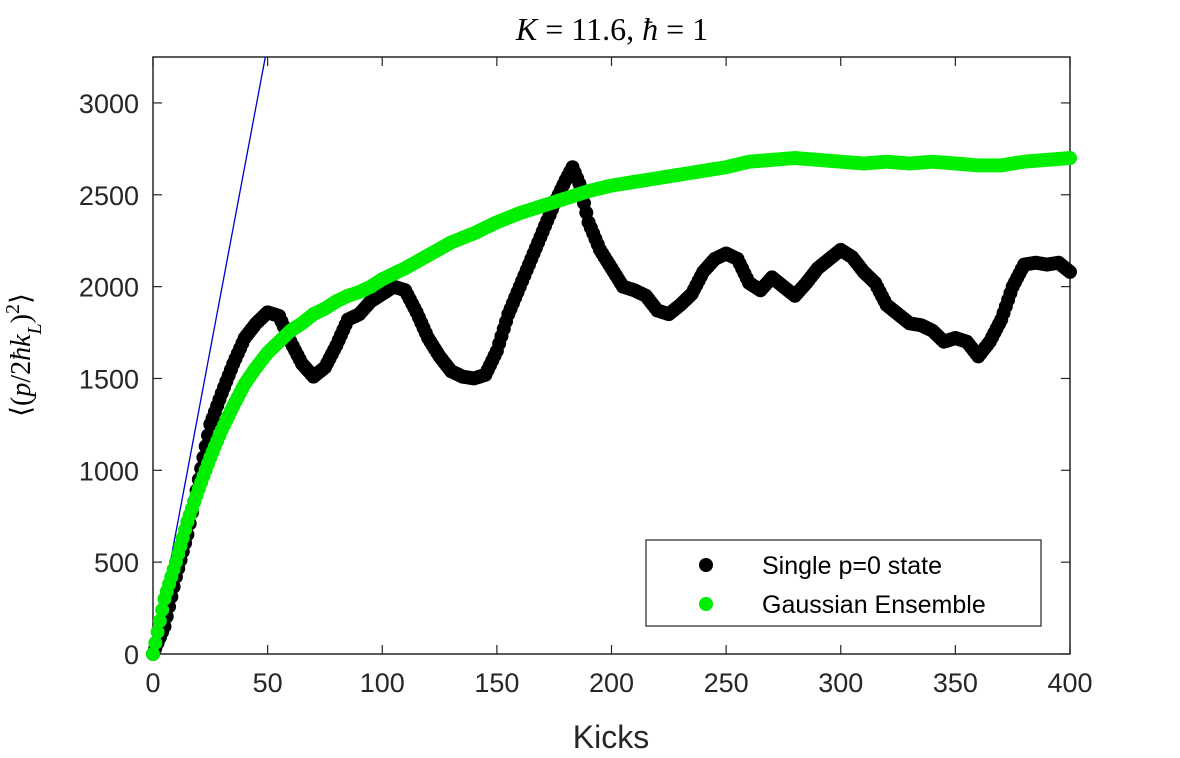  I want to click on x-tick-label: 0, so click(152, 683).